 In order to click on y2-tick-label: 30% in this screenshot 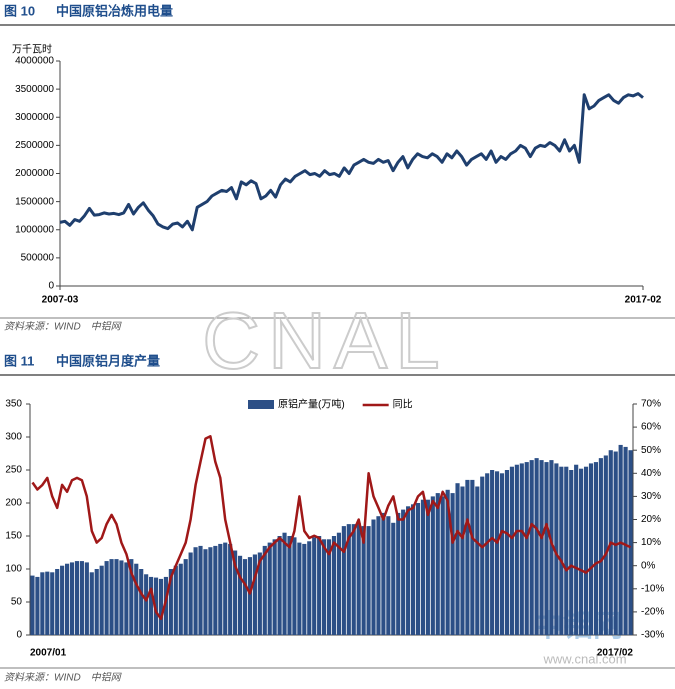, I will do `click(651, 496)`.